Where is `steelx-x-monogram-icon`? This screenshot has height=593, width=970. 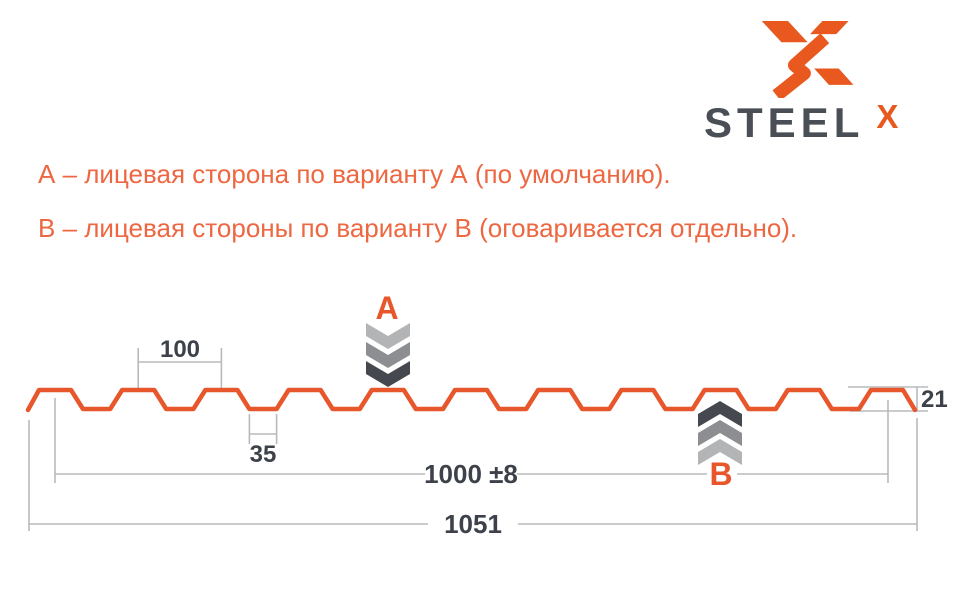
steelx-x-monogram-icon is located at coordinates (807, 59).